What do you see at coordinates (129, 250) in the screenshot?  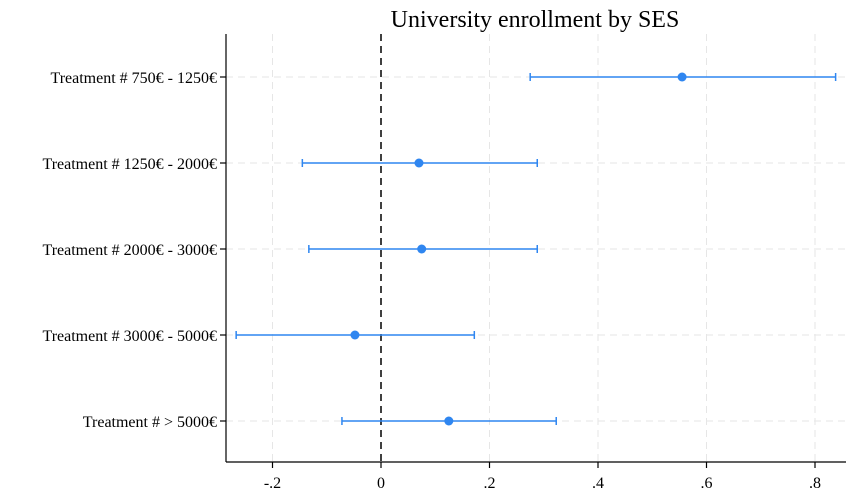 I see `y-tick-label: Treatment # 2000€ - 3000€` at bounding box center [129, 250].